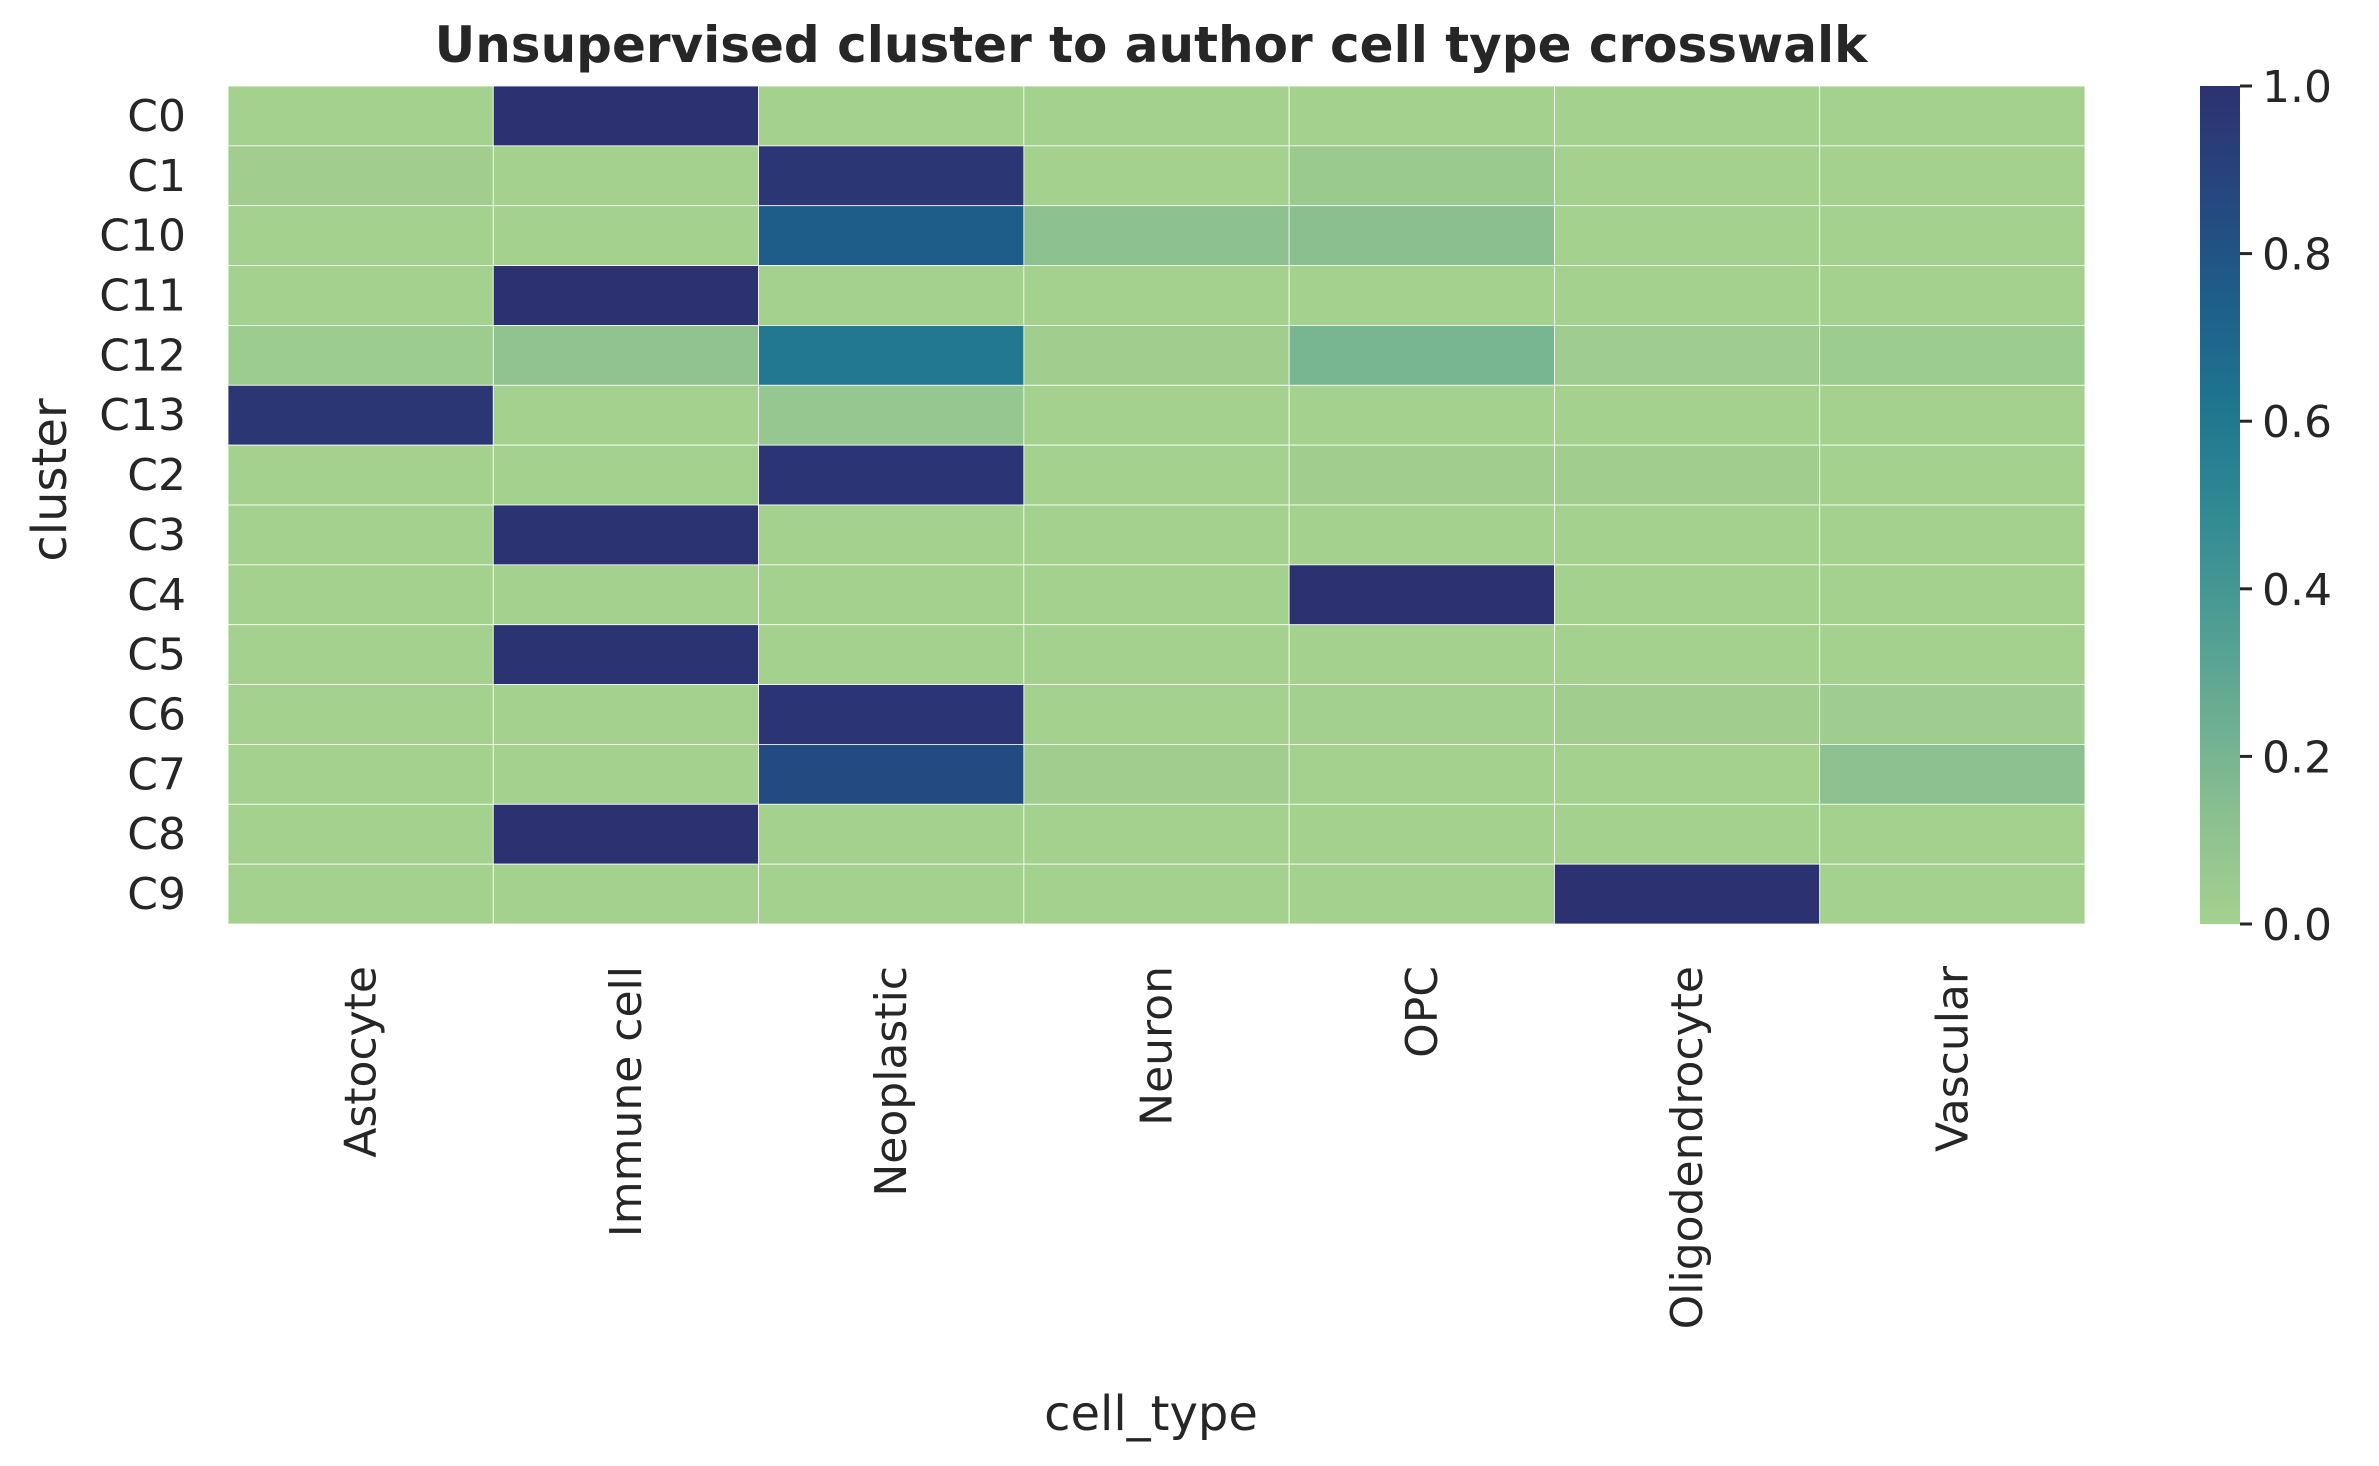 Image resolution: width=2379 pixels, height=1466 pixels. I want to click on colorbar-tick-label: 0.0, so click(2297, 925).